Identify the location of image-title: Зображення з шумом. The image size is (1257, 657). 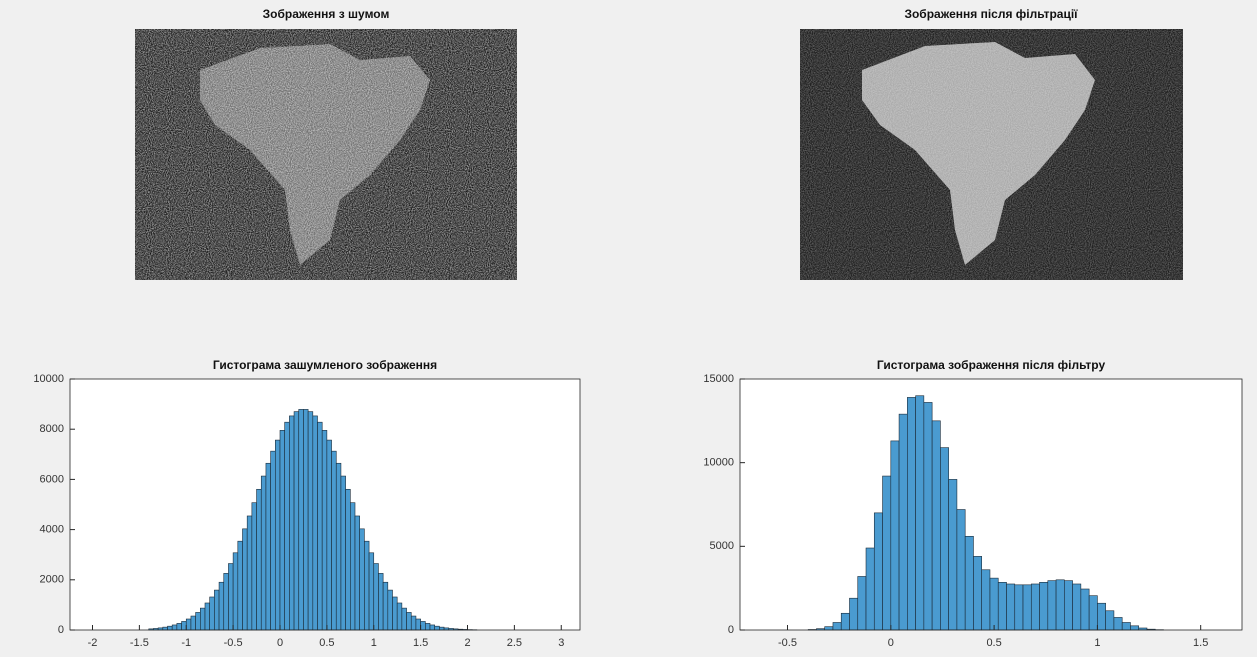
(326, 14).